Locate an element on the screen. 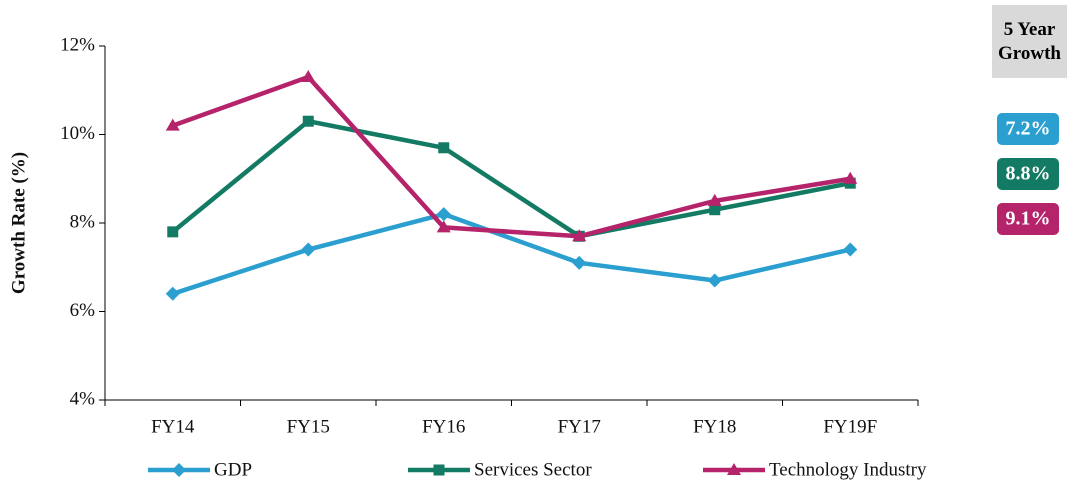  x-tick-label: FY18 is located at coordinates (714, 426).